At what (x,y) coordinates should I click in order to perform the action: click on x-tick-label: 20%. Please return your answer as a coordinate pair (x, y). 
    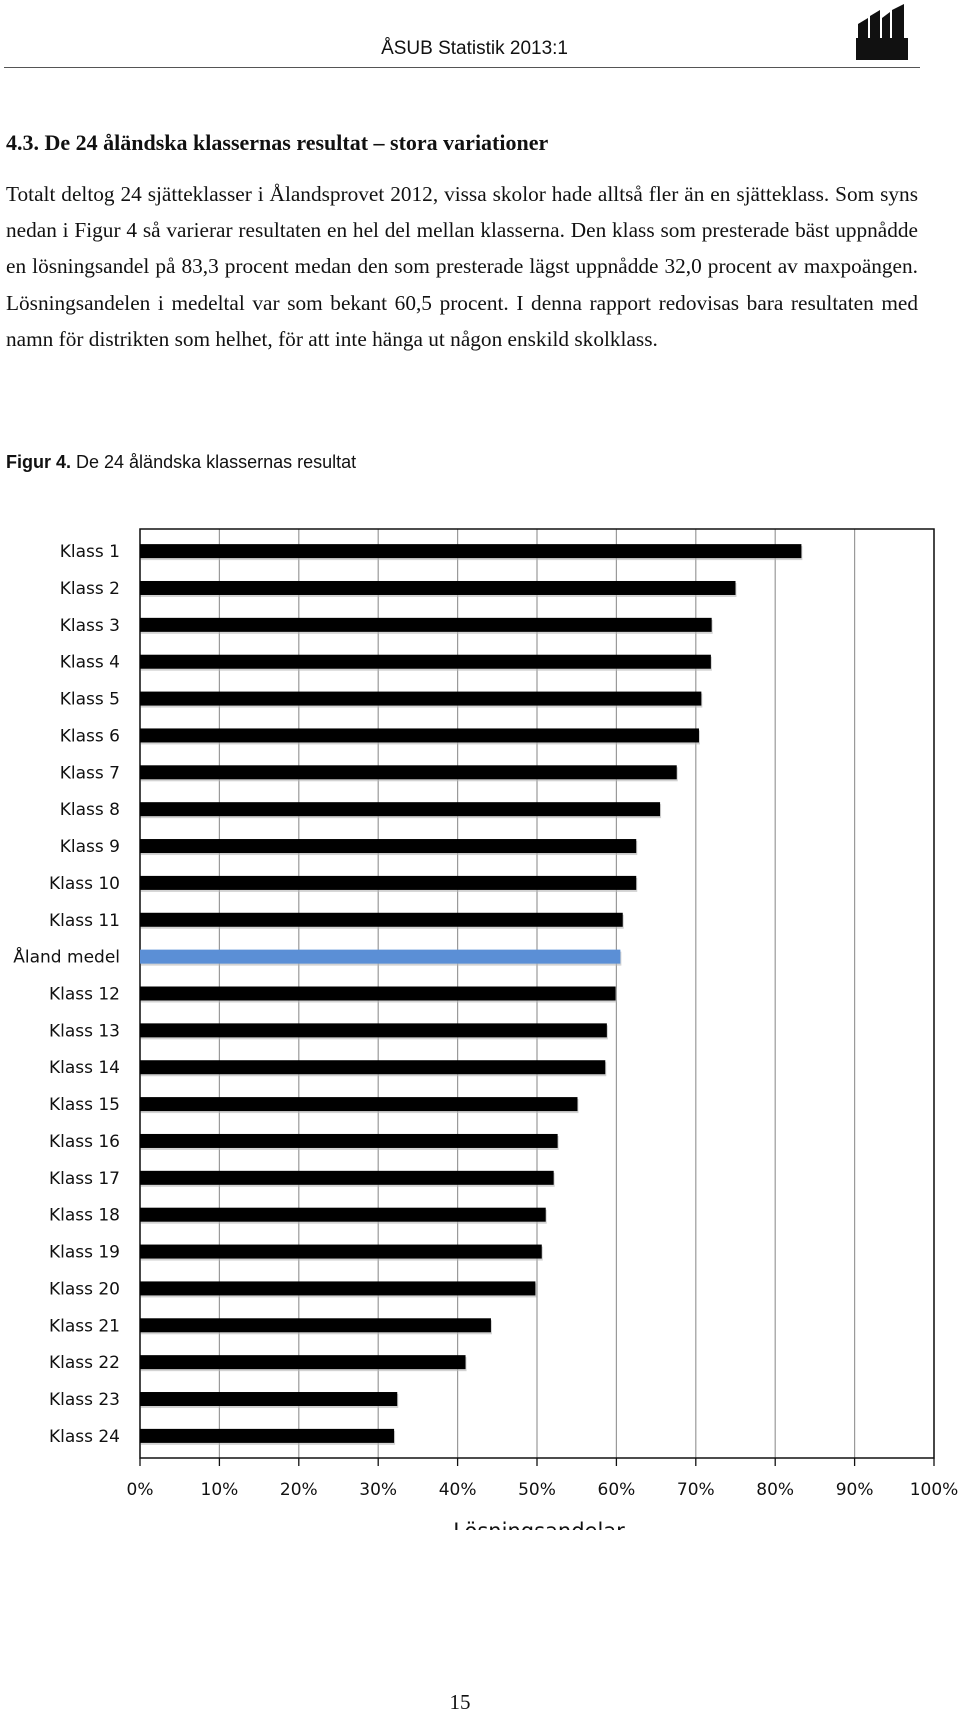
    Looking at the image, I should click on (299, 1490).